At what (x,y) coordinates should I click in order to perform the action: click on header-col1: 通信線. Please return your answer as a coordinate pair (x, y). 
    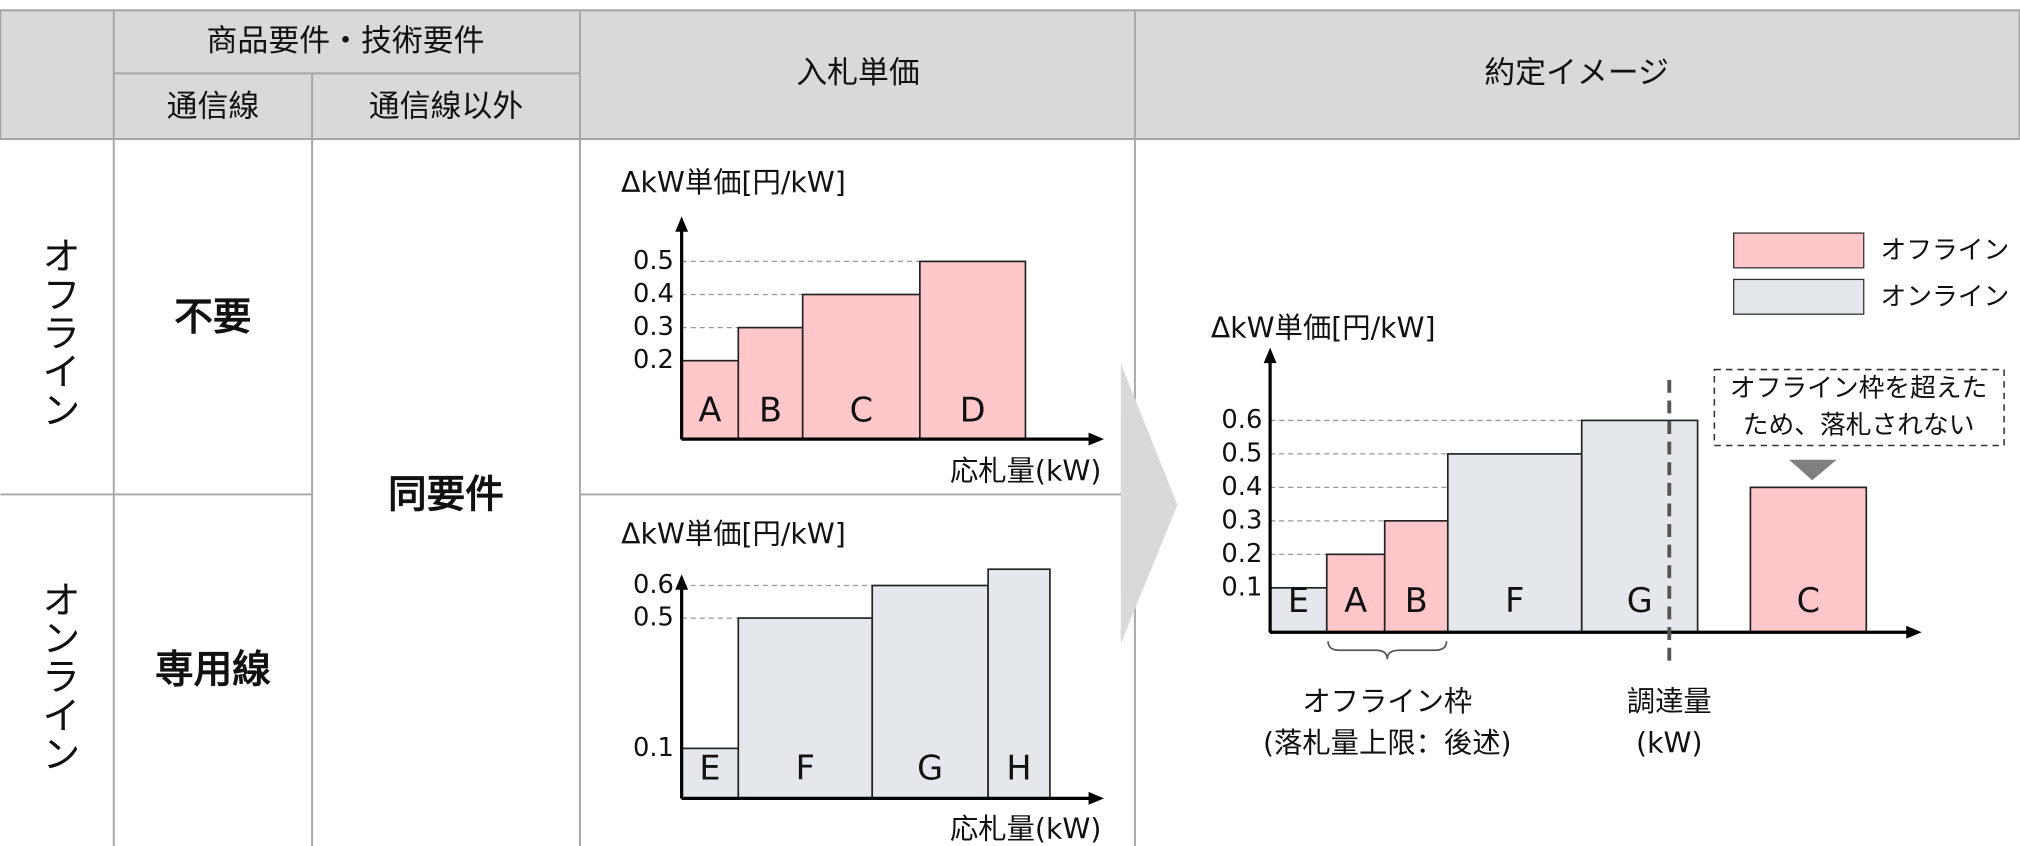
    Looking at the image, I should click on (213, 107).